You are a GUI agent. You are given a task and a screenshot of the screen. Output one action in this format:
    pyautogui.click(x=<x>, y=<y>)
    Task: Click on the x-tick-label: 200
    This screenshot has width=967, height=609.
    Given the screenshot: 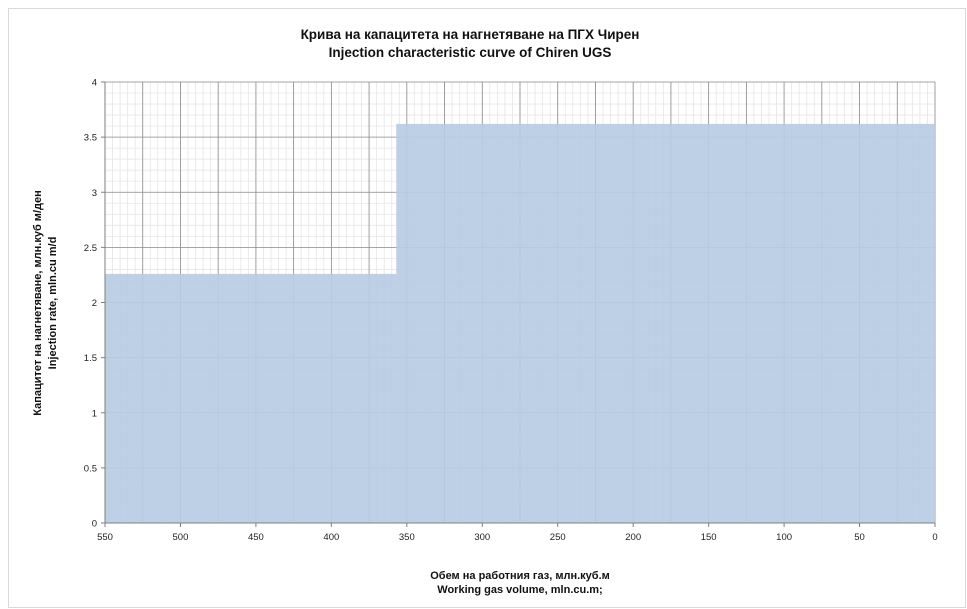 What is the action you would take?
    pyautogui.click(x=633, y=537)
    